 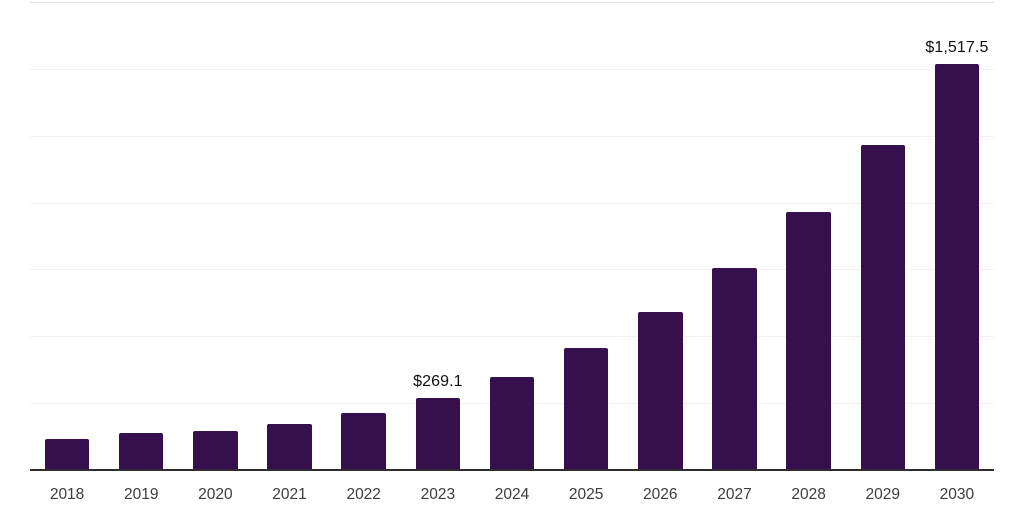 What do you see at coordinates (289, 494) in the screenshot?
I see `x-axis-label-2021: 2021` at bounding box center [289, 494].